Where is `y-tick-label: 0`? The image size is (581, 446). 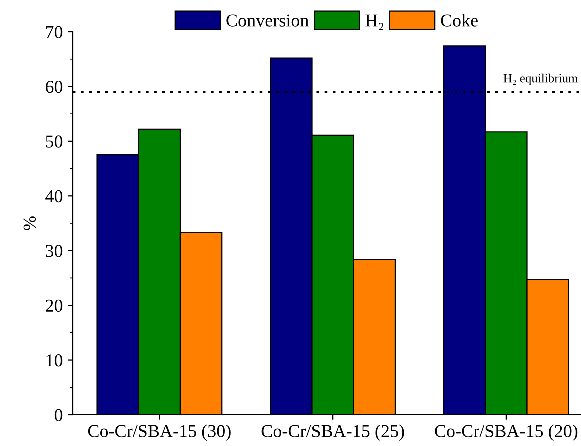 y-tick-label: 0 is located at coordinates (58, 415).